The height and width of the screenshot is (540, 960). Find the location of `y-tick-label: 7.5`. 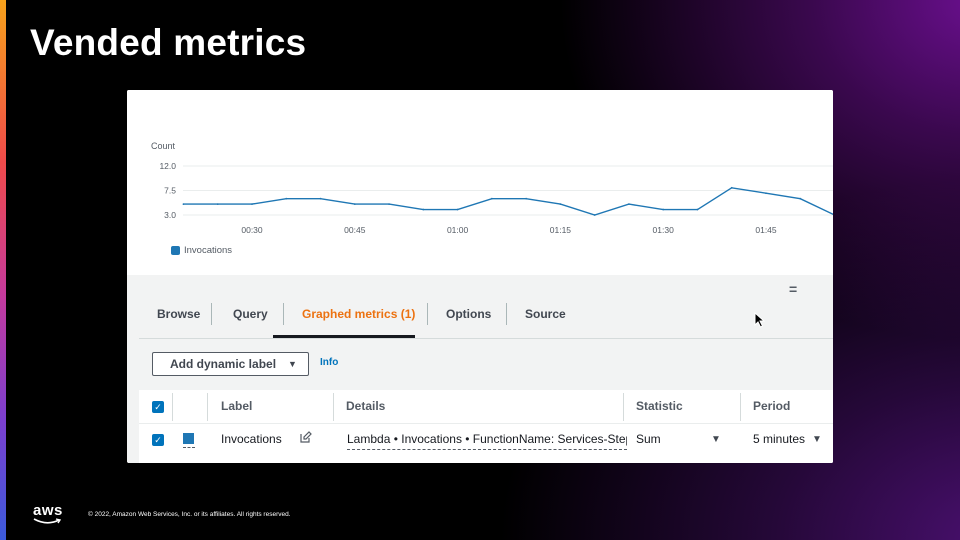

y-tick-label: 7.5 is located at coordinates (170, 191).